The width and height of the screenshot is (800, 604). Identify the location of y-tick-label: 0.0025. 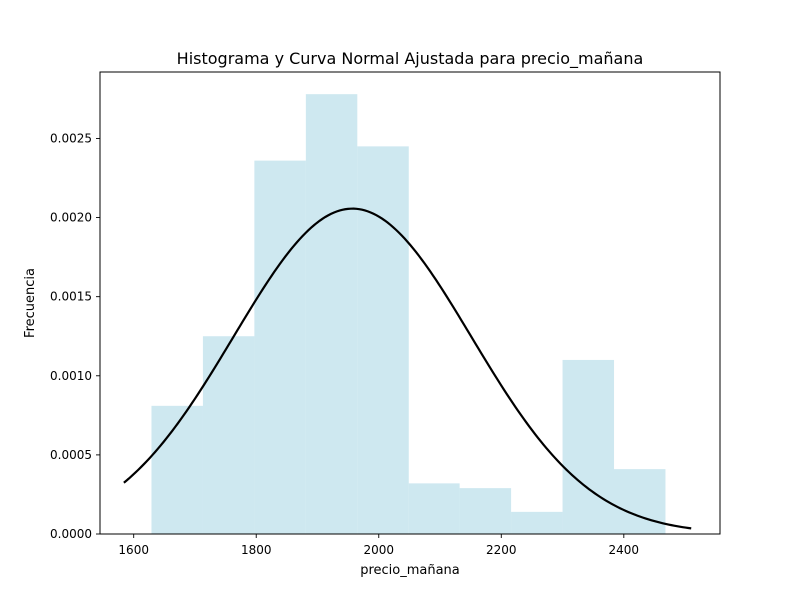
(71, 138).